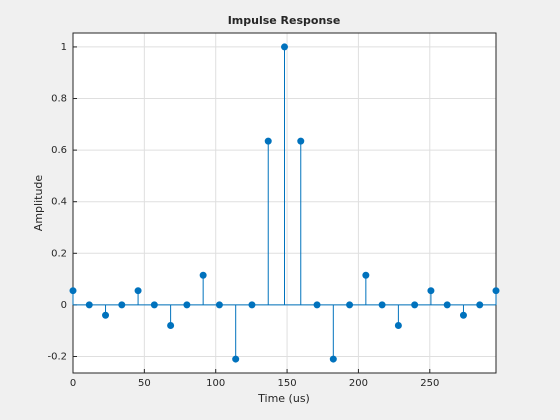 The height and width of the screenshot is (420, 560). I want to click on x-tick-label: 50, so click(144, 383).